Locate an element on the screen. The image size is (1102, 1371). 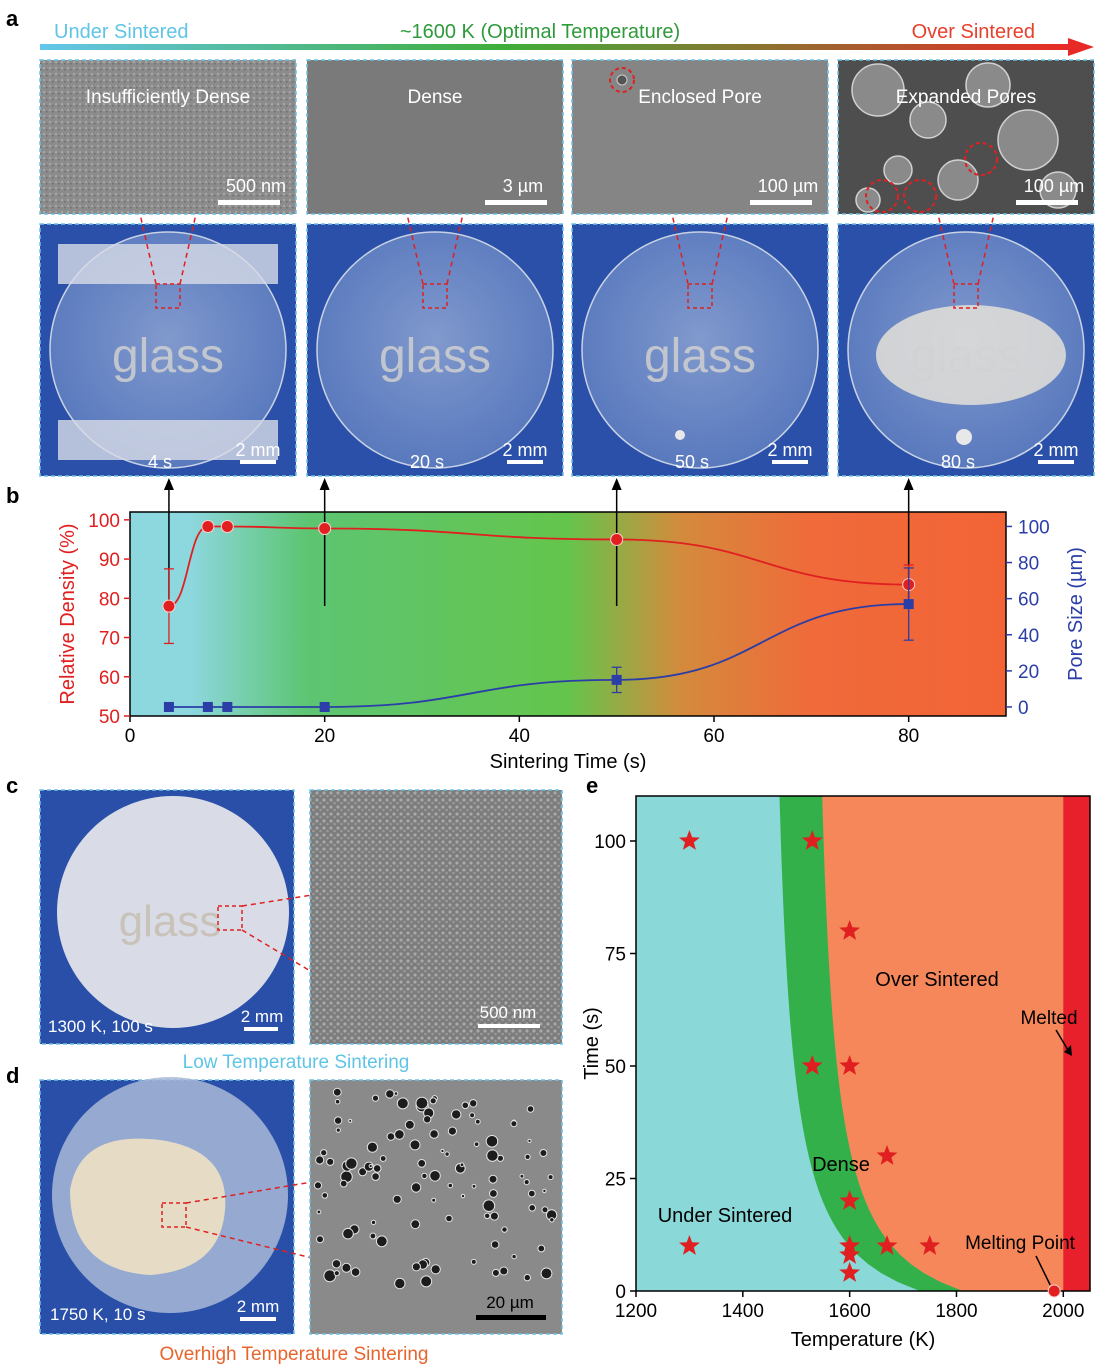
sem-panel-2-label: Dense is located at coordinates (435, 97).